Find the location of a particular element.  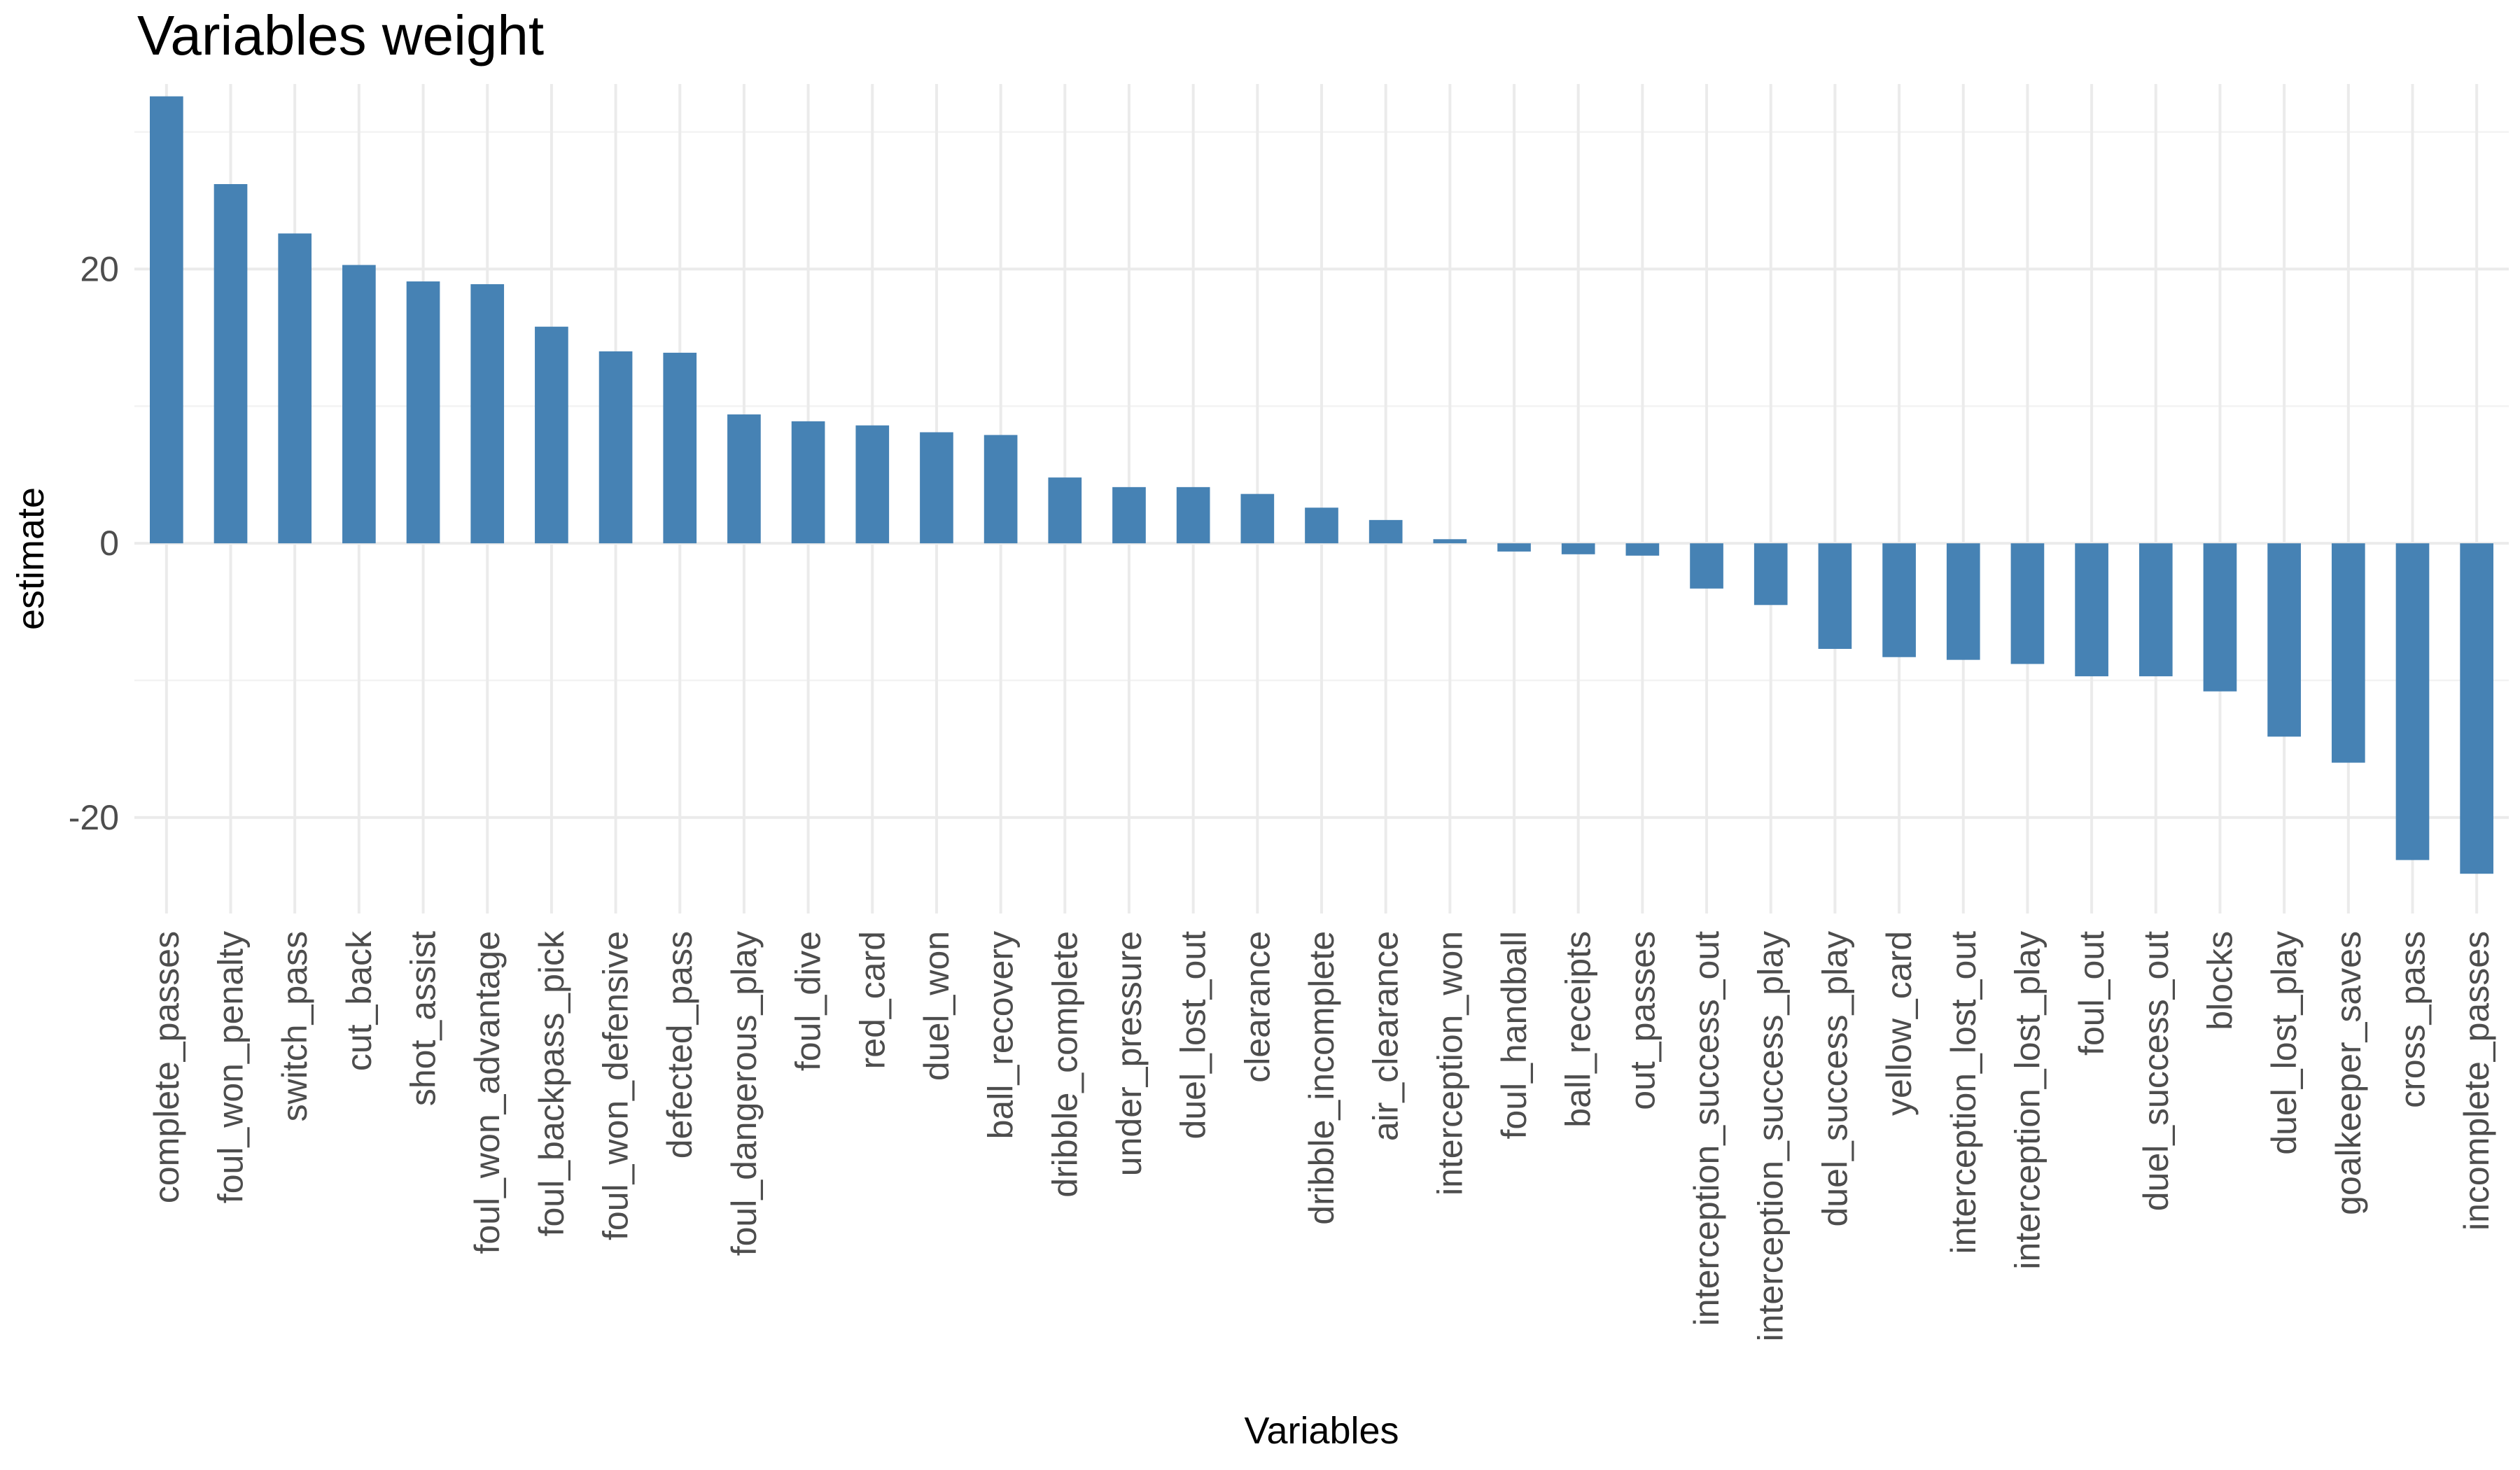

x-tick-label: duel_won is located at coordinates (936, 1006).